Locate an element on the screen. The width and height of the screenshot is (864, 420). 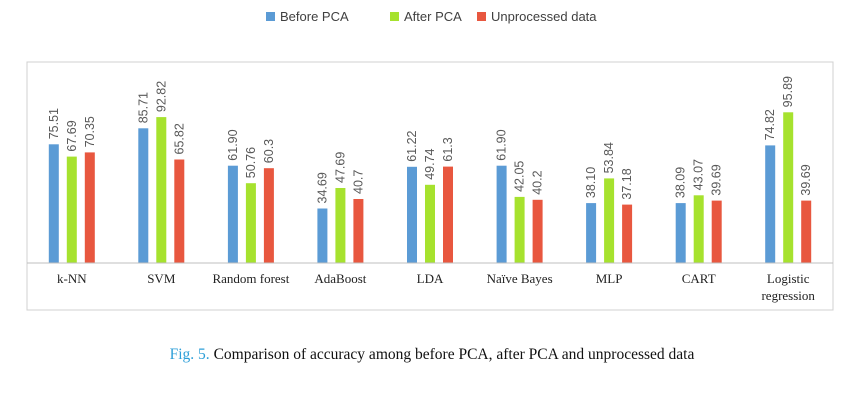
value-label-0-0: 75.51 is located at coordinates (54, 123).